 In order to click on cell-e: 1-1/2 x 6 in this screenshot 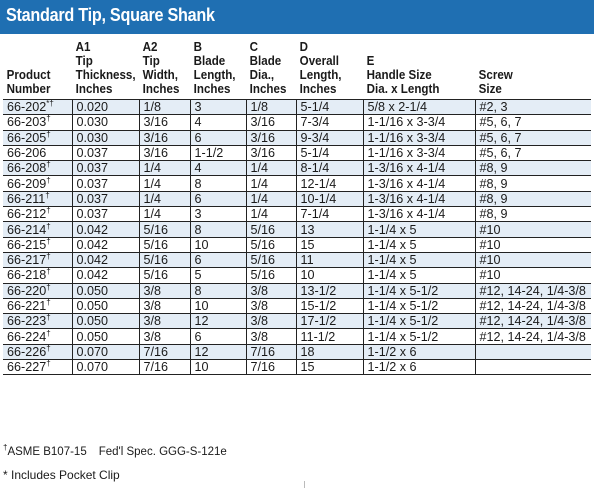, I will do `click(419, 367)`.